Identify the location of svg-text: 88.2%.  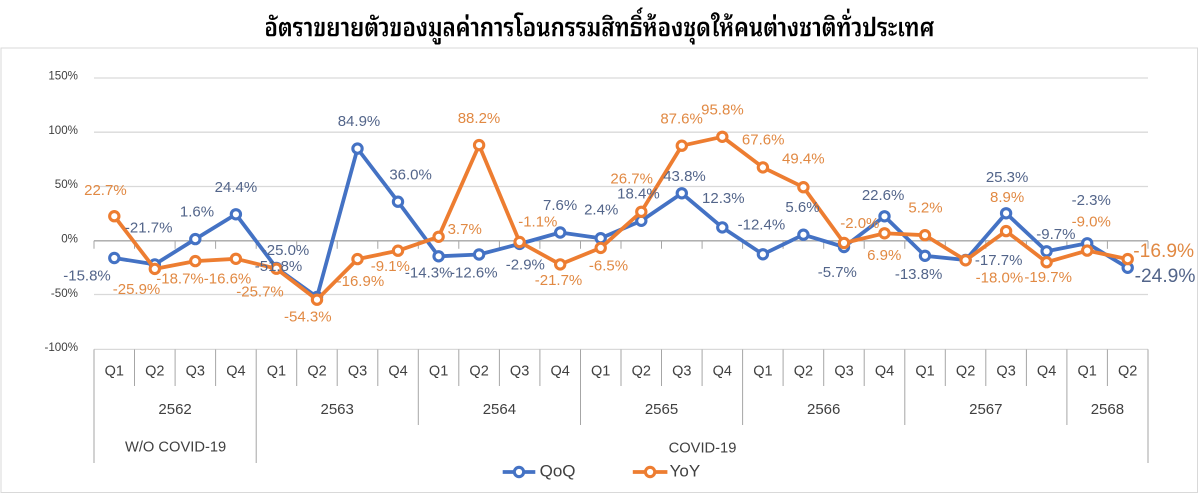
(479, 118).